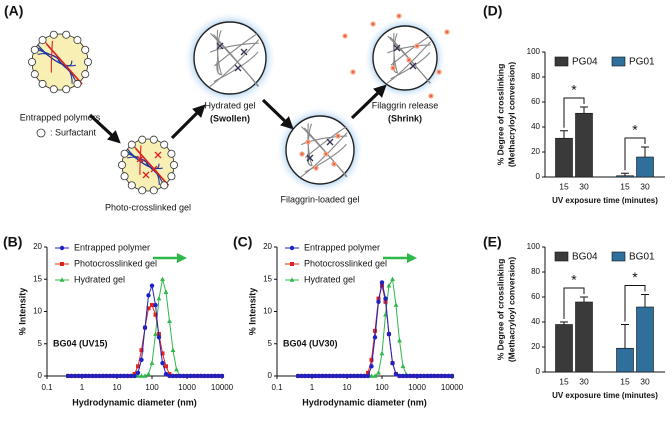 The width and height of the screenshot is (672, 433). What do you see at coordinates (82, 387) in the screenshot?
I see `x-tick-label: 1` at bounding box center [82, 387].